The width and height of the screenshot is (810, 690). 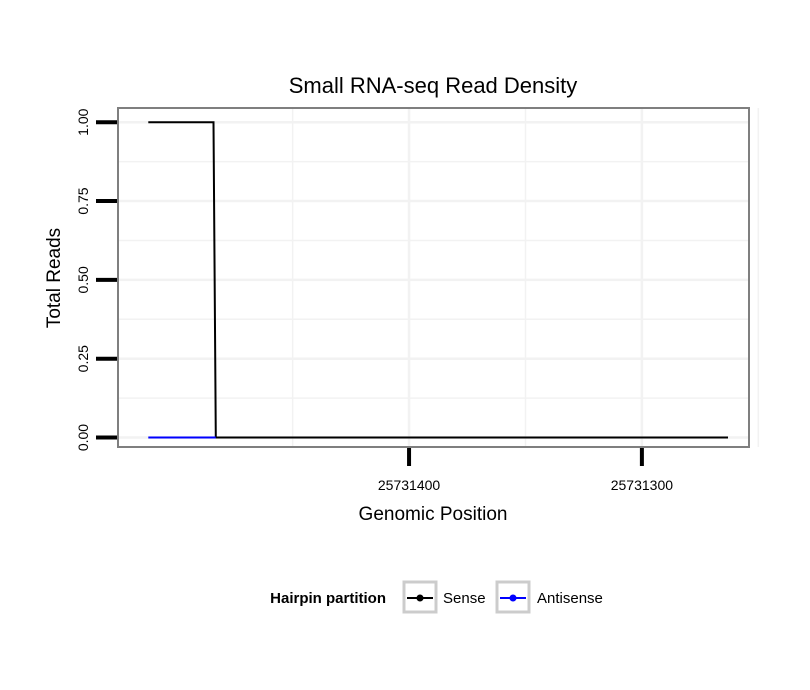 I want to click on x-axis-label: Genomic Position, so click(x=433, y=514).